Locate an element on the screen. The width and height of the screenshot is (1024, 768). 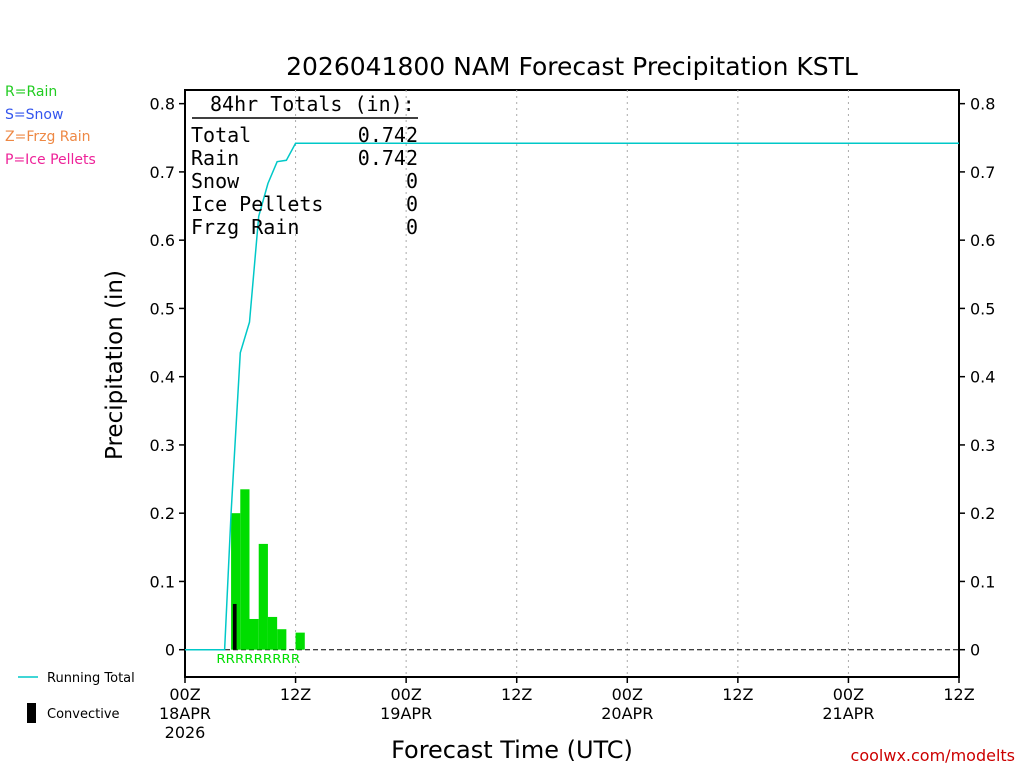
y-tick-label-right: 0.7 is located at coordinates (982, 172).